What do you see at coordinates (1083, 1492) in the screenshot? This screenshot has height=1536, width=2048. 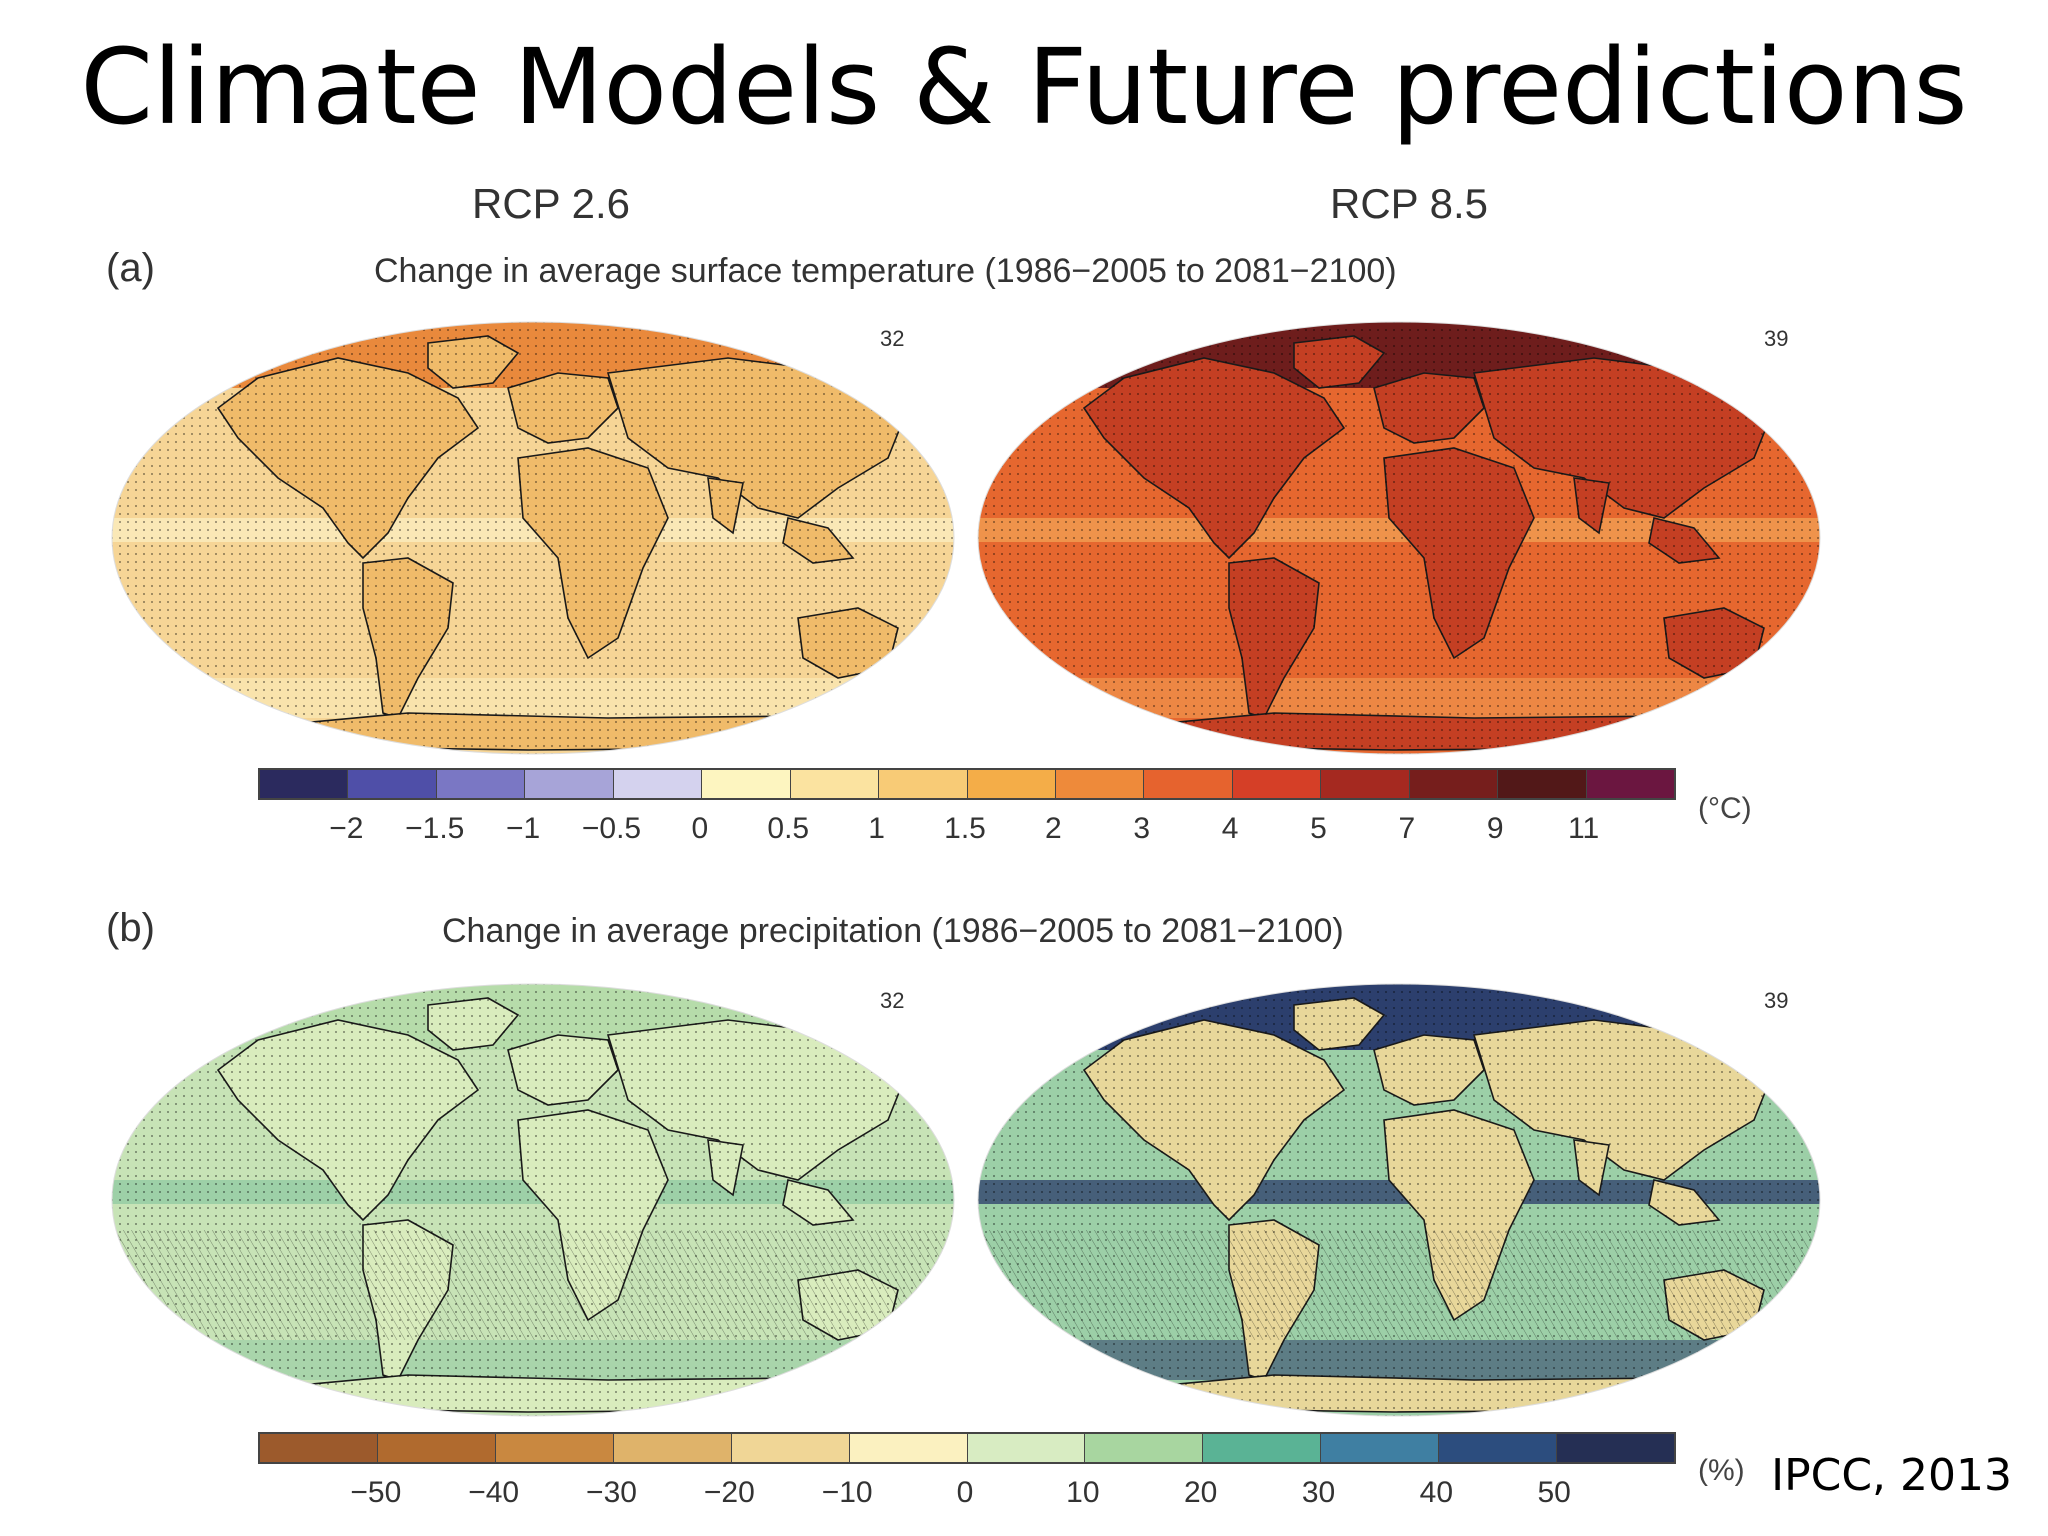 I see `colorbar-tick-label: 10` at bounding box center [1083, 1492].